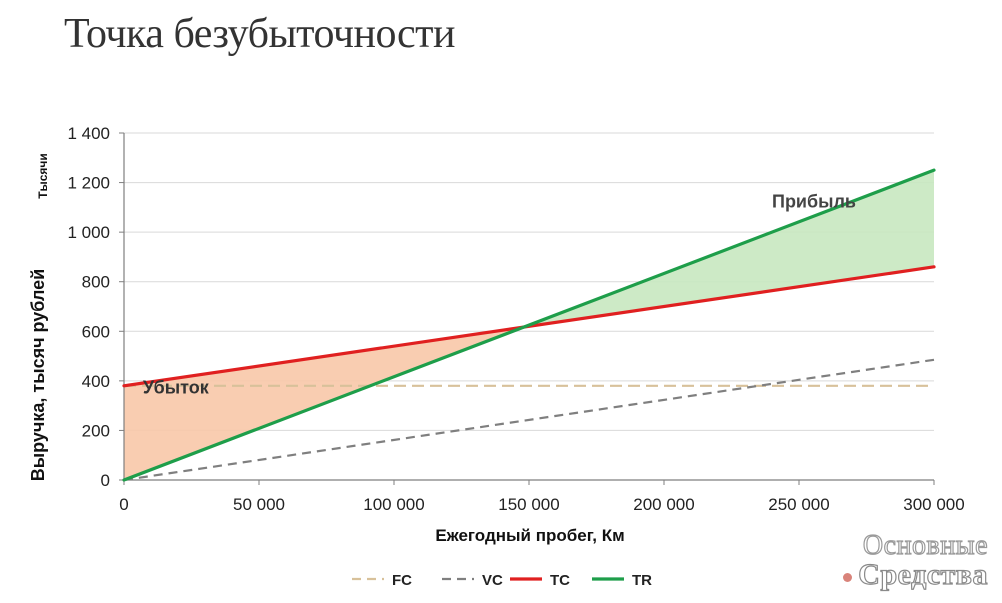  What do you see at coordinates (260, 34) in the screenshot?
I see `page-title: Точка безубыточности` at bounding box center [260, 34].